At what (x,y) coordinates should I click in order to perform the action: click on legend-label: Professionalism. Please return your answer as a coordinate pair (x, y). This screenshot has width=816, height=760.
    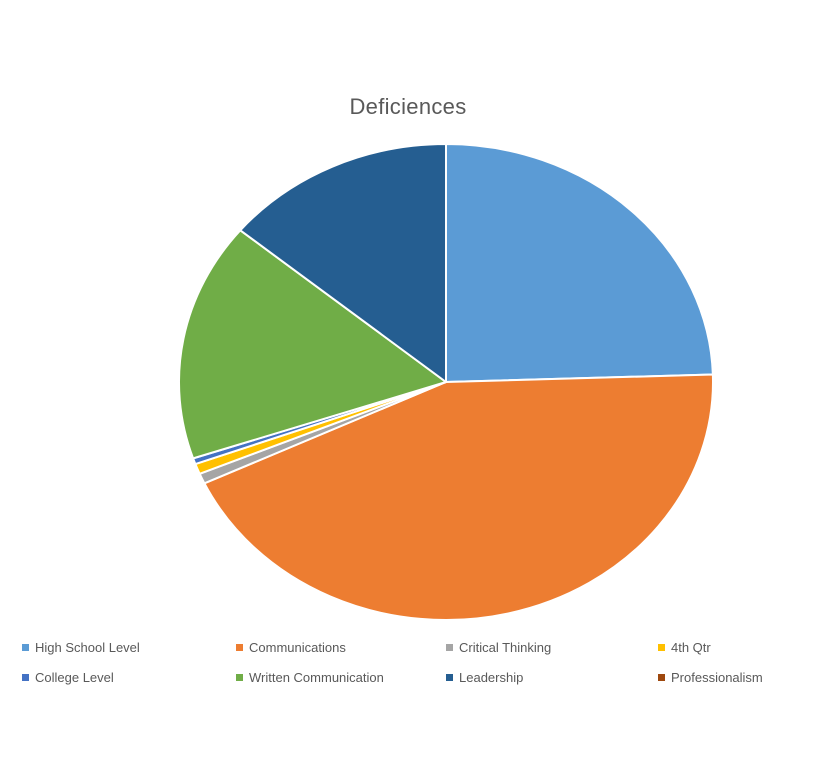
    Looking at the image, I should click on (717, 677).